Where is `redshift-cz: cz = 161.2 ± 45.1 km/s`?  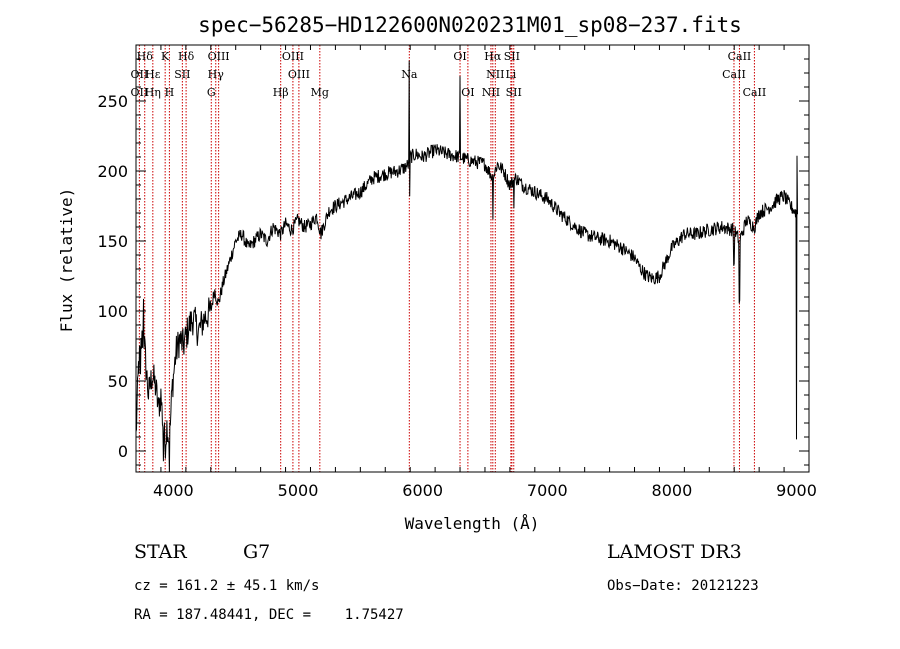 redshift-cz: cz = 161.2 ± 45.1 km/s is located at coordinates (226, 586).